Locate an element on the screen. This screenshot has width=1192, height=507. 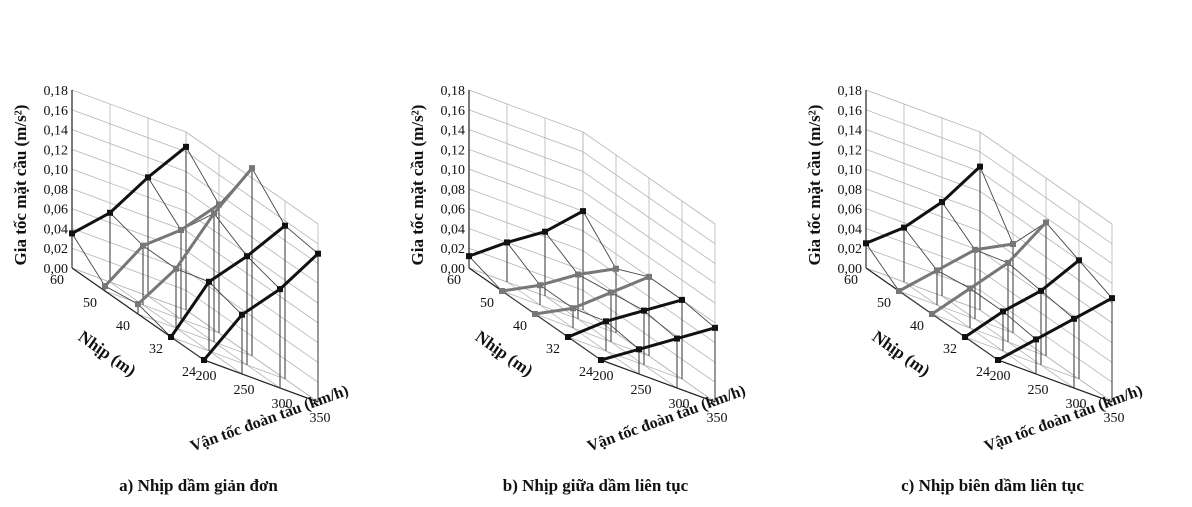
speed-tick-label: 250 is located at coordinates (244, 390).